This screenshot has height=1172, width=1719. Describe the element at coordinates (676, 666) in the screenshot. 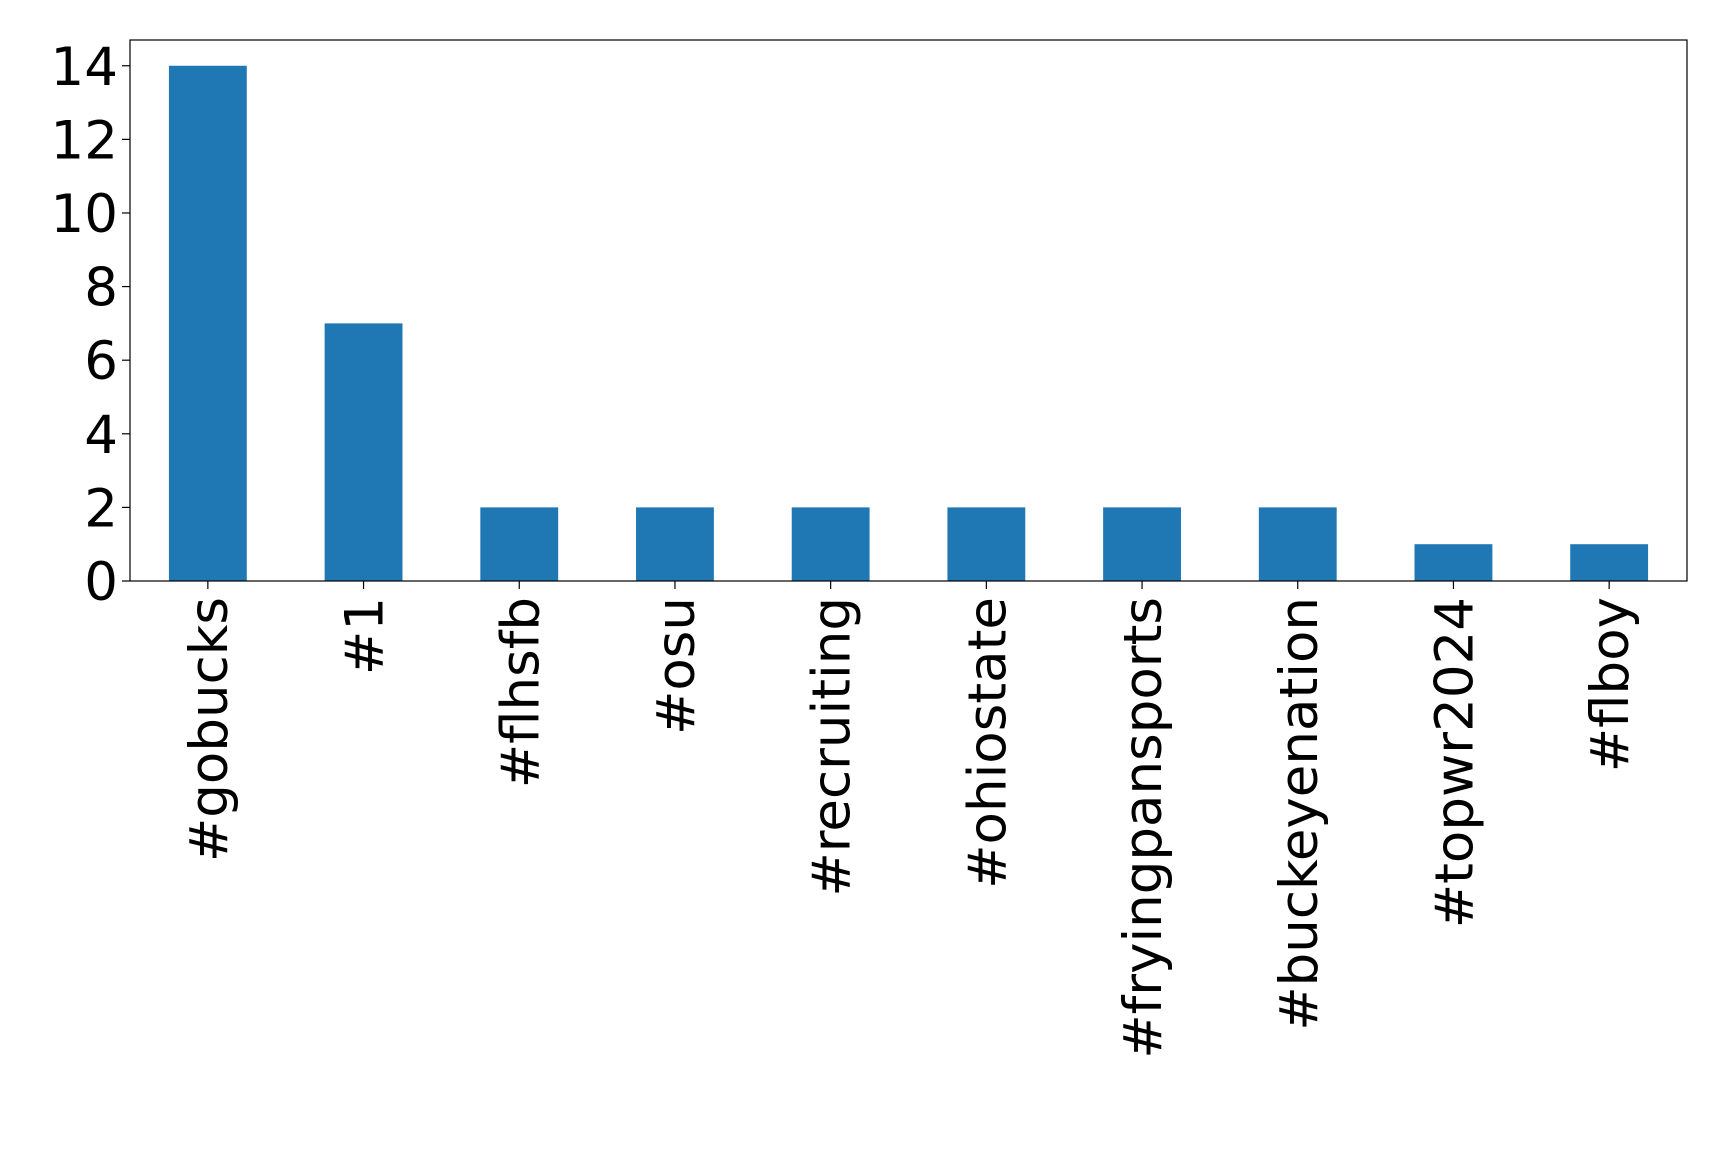

I see `x-tick-label: #osu` at that location.